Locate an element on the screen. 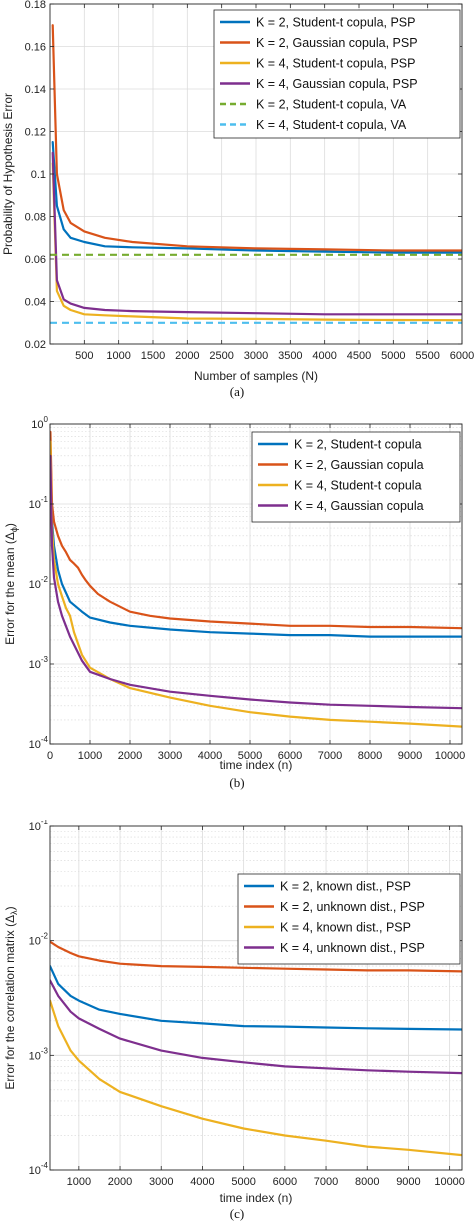 This screenshot has height=1231, width=474. x-tick-label: 1500 is located at coordinates (153, 356).